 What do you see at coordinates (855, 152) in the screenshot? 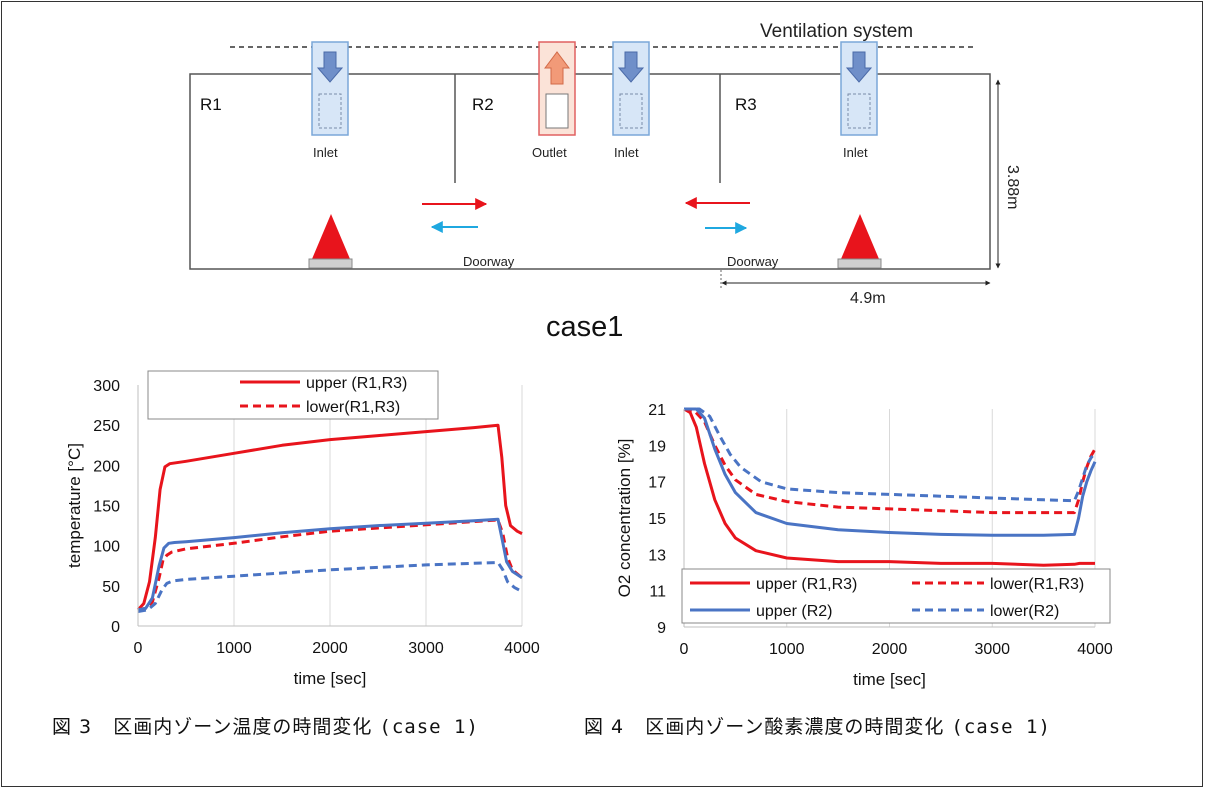
I see `inlet-label-r3: Inlet` at bounding box center [855, 152].